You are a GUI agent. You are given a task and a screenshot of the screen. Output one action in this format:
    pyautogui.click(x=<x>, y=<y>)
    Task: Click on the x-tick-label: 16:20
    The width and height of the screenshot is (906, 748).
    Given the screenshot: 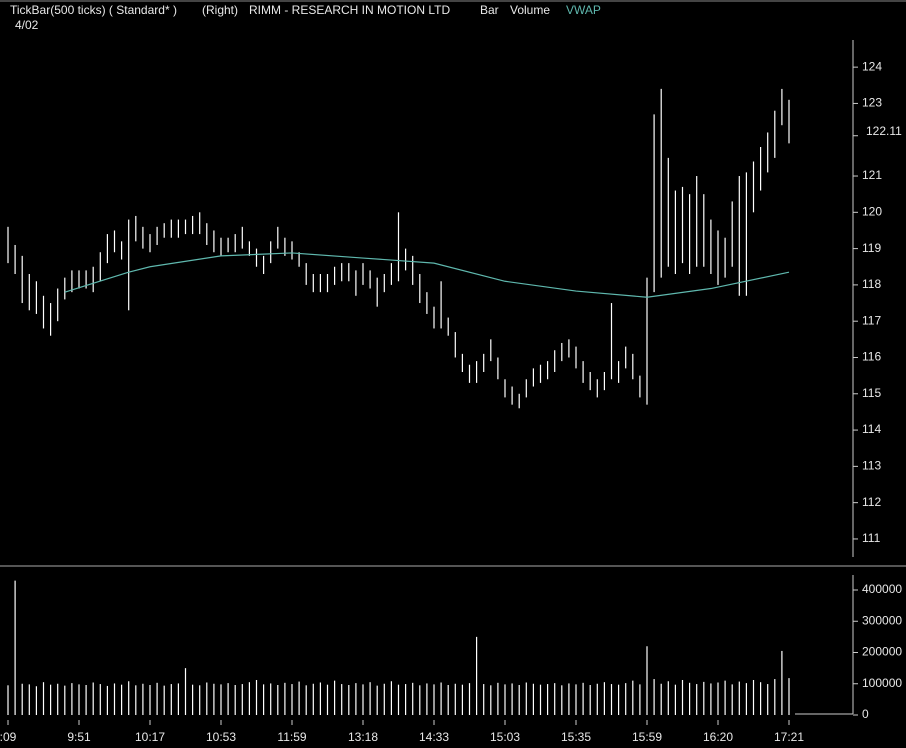 What is the action you would take?
    pyautogui.click(x=718, y=737)
    